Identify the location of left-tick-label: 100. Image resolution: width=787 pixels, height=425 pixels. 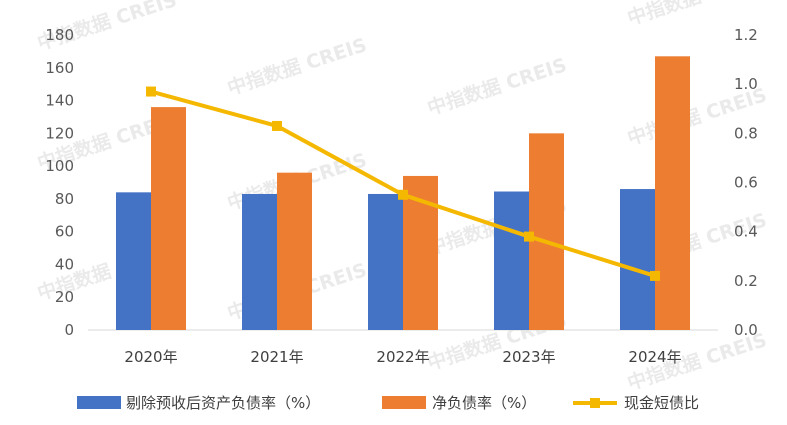
(59, 166).